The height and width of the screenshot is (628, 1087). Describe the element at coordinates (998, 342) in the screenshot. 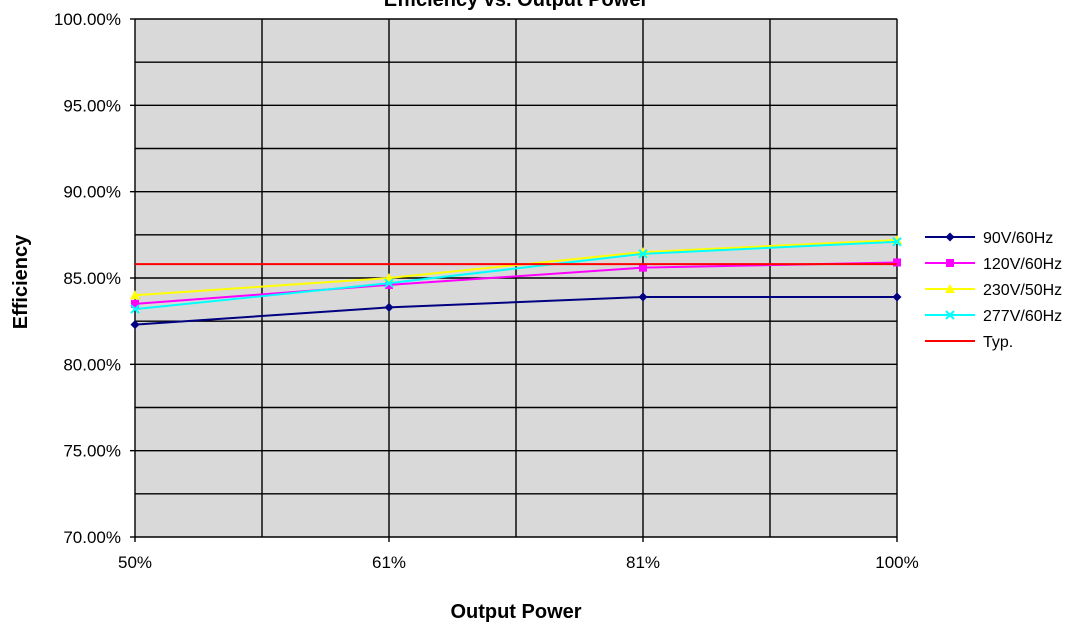

I see `legend-label: Typ.` at that location.